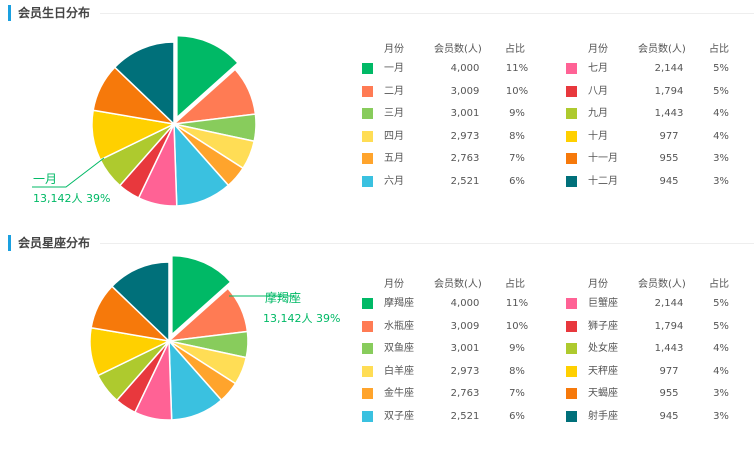 The width and height of the screenshot is (756, 454). What do you see at coordinates (656, 327) in the screenshot?
I see `legend-row: 狮子座 1,794 5%` at bounding box center [656, 327].